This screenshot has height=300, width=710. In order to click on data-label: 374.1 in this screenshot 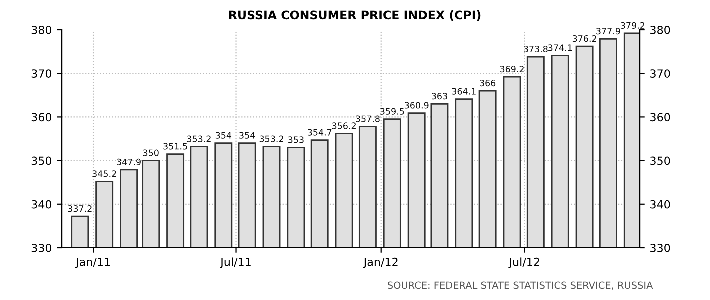, I will do `click(560, 48)`.